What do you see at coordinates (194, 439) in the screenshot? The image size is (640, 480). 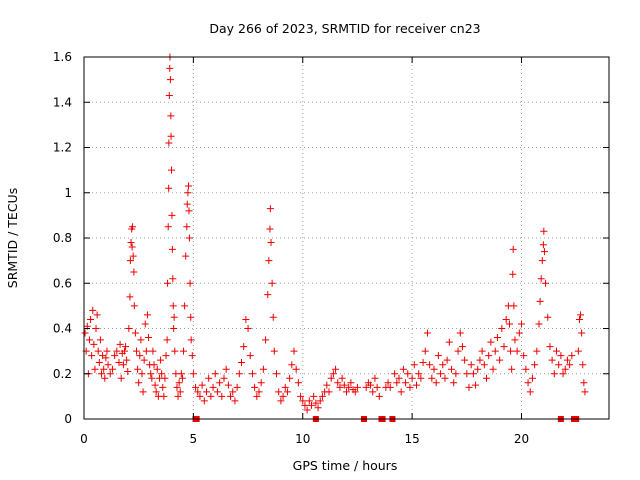 I see `x-tick-label: 5` at bounding box center [194, 439].